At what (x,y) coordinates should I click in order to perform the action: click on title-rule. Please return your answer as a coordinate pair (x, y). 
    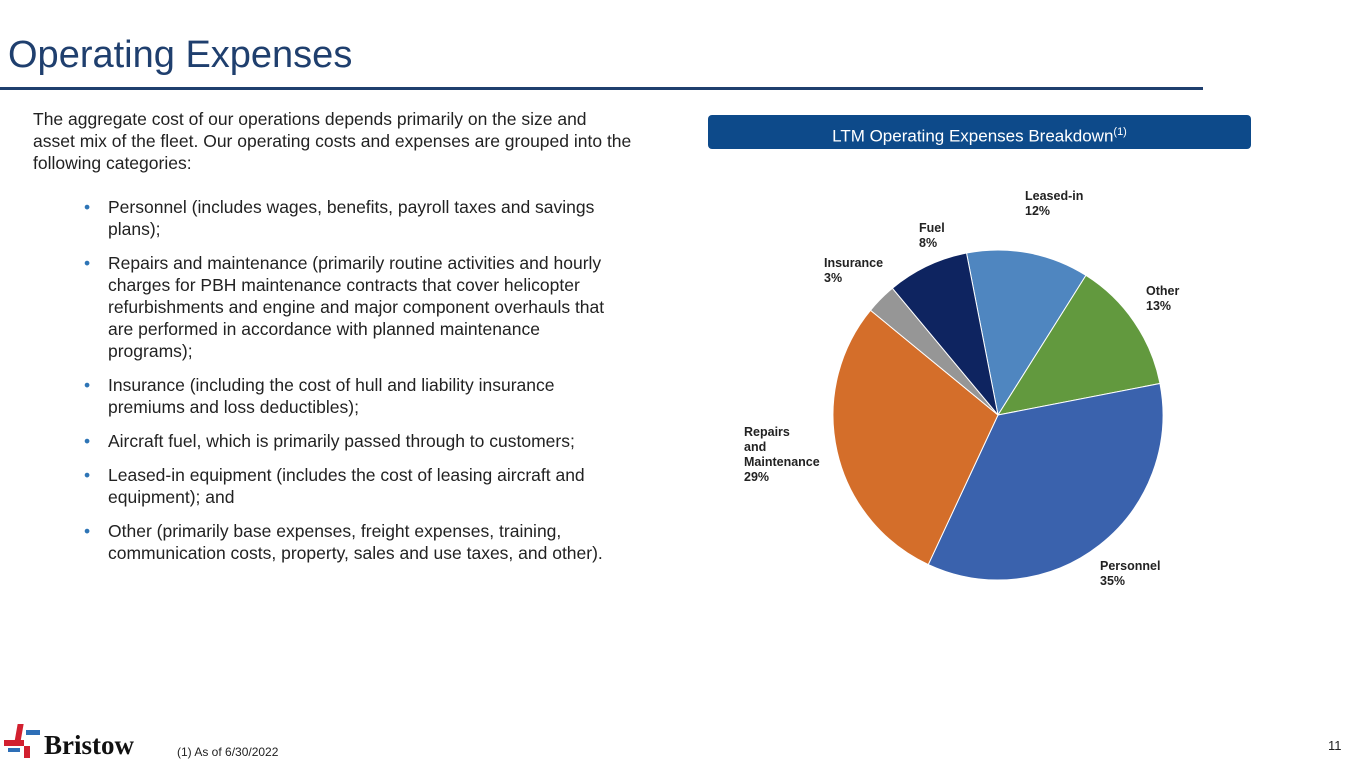
    Looking at the image, I should click on (601, 88).